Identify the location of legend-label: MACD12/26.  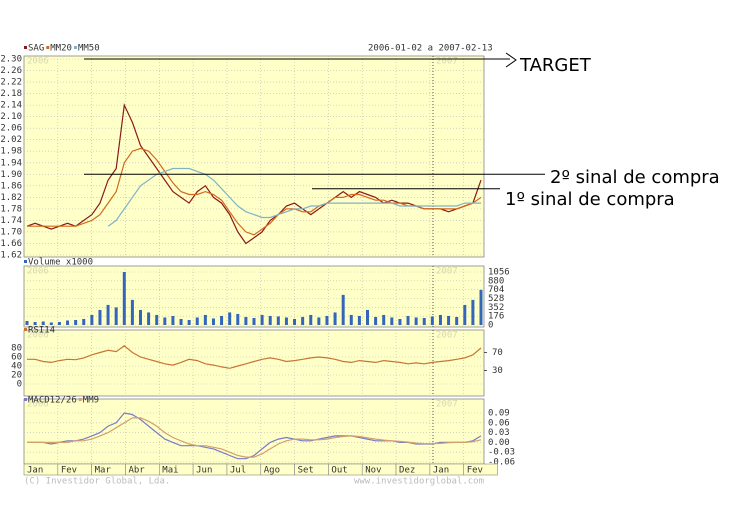
(52, 401).